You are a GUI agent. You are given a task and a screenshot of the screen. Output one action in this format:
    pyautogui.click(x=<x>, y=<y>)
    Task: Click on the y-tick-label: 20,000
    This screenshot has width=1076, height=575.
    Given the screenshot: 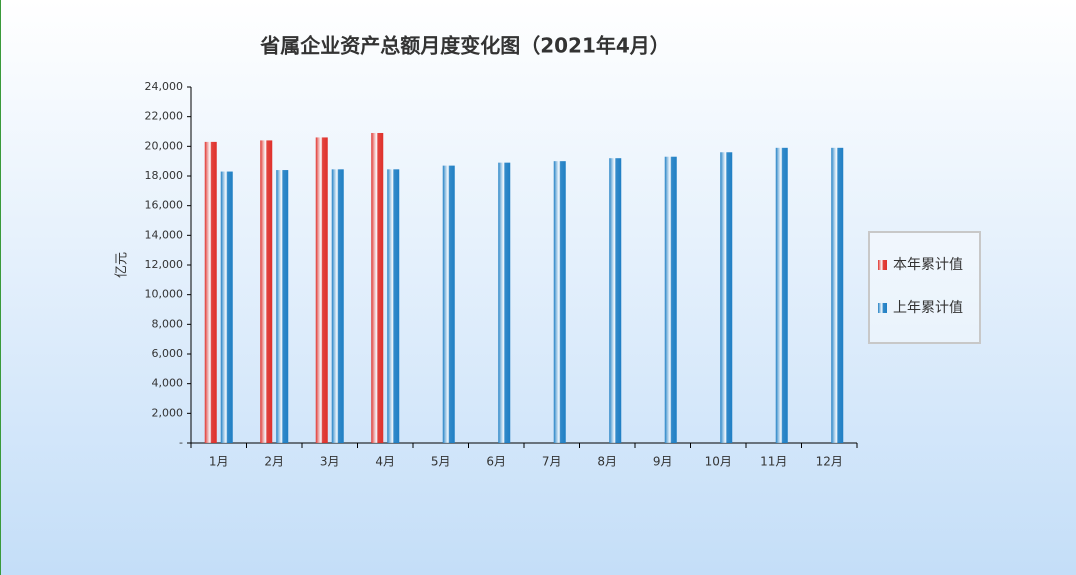 What is the action you would take?
    pyautogui.click(x=164, y=145)
    